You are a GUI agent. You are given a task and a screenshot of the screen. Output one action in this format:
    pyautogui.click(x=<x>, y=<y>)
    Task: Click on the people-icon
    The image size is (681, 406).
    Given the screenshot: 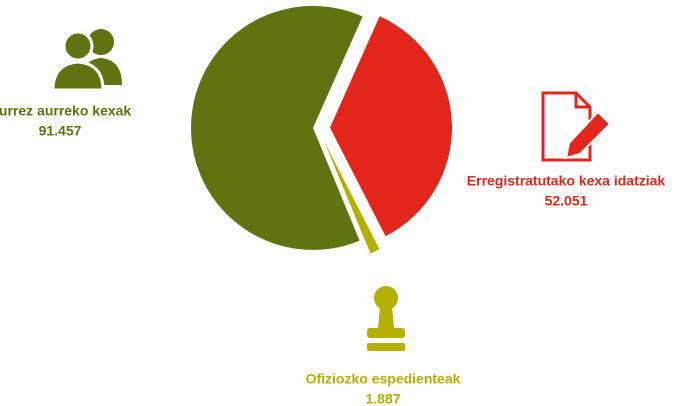 What is the action you would take?
    pyautogui.click(x=86, y=60)
    